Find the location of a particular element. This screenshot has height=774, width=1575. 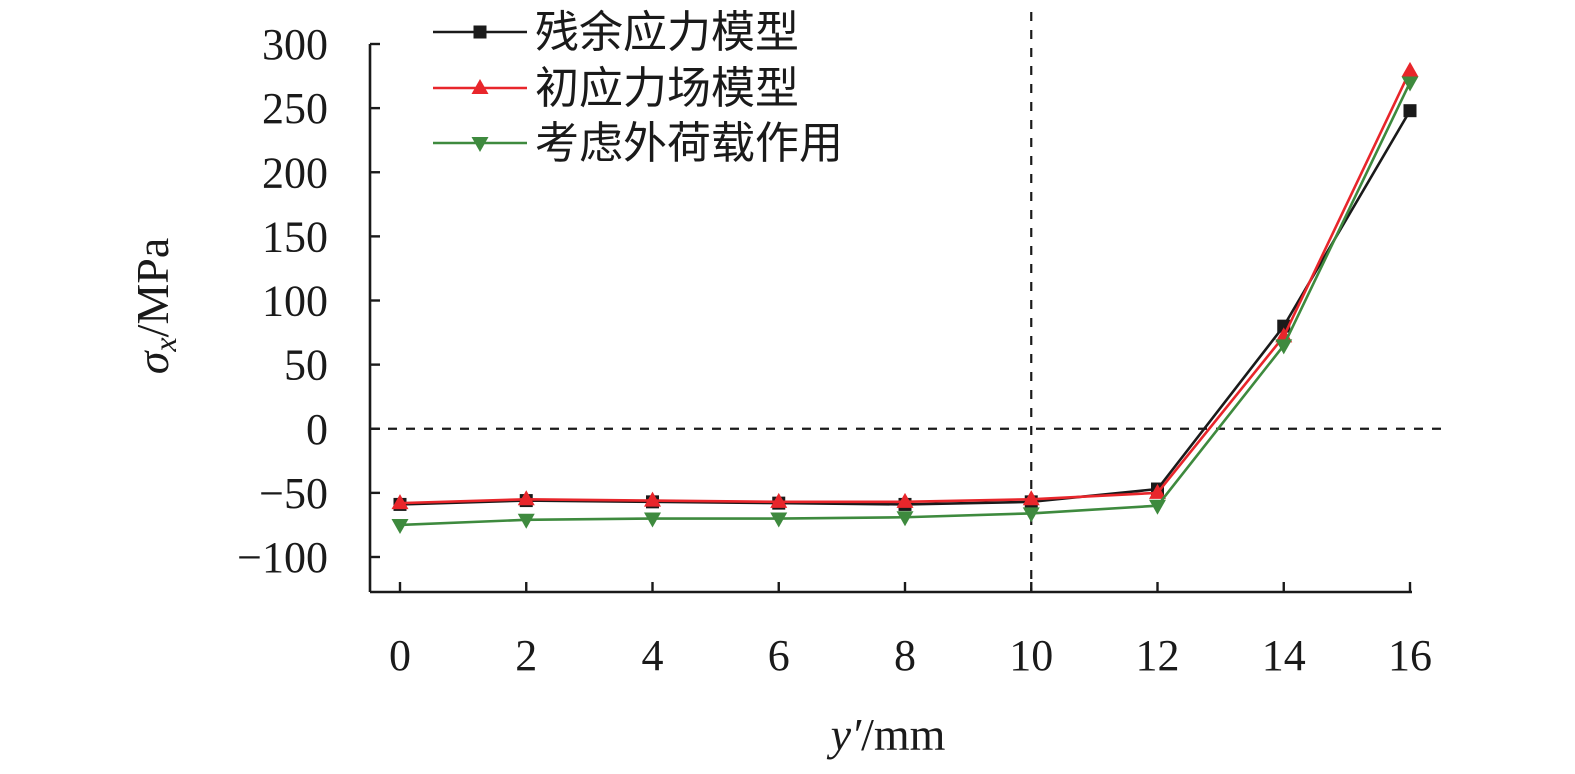

legend-item-3: 考虑外荷载作用 is located at coordinates (638, 143).